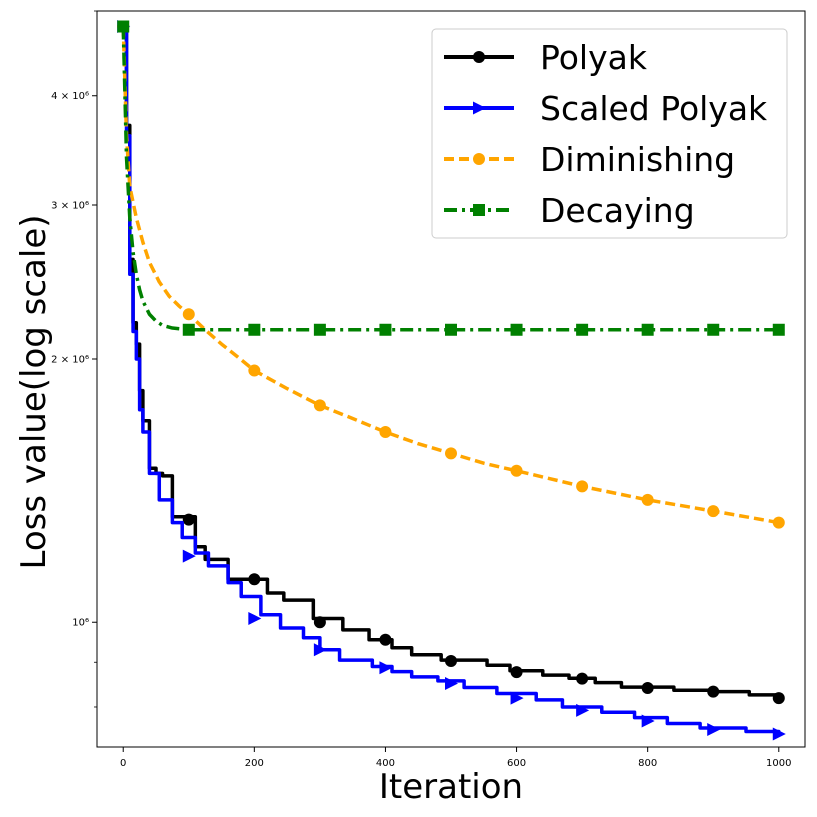 Image resolution: width=817 pixels, height=817 pixels. Describe the element at coordinates (479, 108) in the screenshot. I see `legend-marker-scaled-polyak` at that location.